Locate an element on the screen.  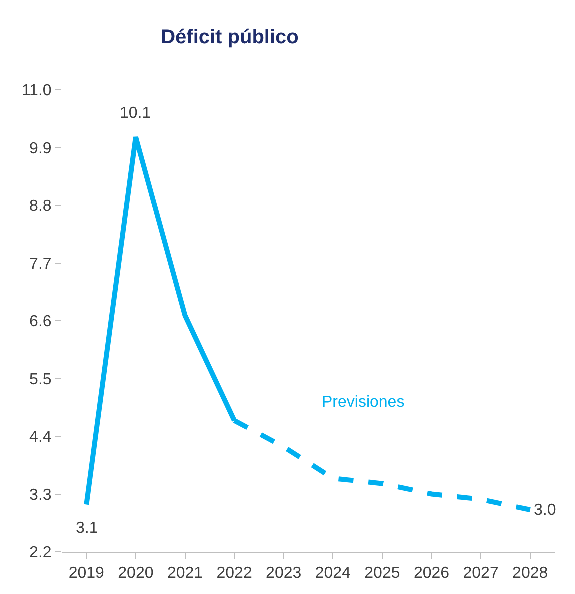
y-tick-label: 9.9 is located at coordinates (41, 149).